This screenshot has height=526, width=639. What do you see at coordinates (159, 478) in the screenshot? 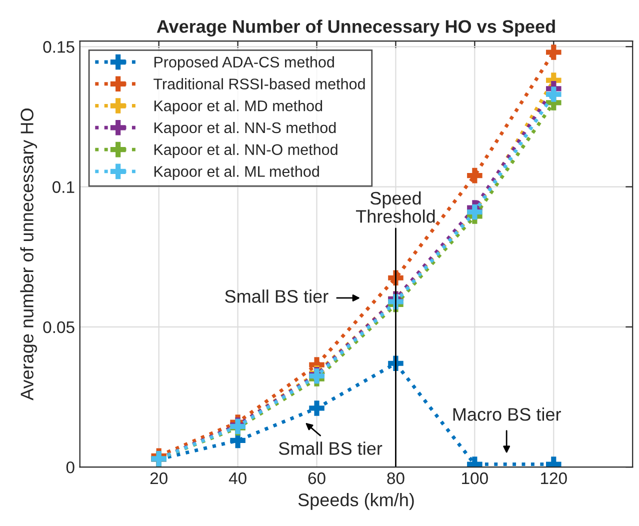
I see `x-tick-label: 20` at bounding box center [159, 478].